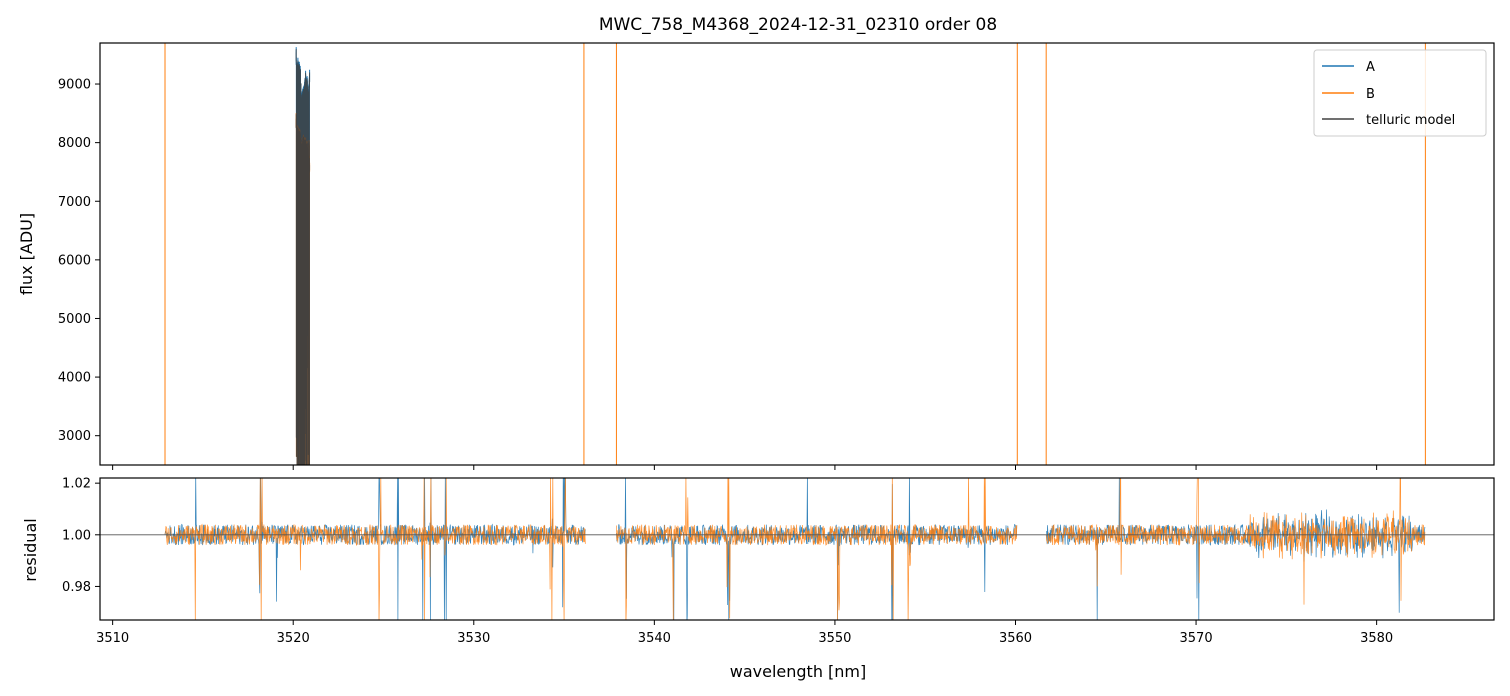 The height and width of the screenshot is (696, 1510). What do you see at coordinates (30, 549) in the screenshot?
I see `residual-y-axis-label: residual` at bounding box center [30, 549].